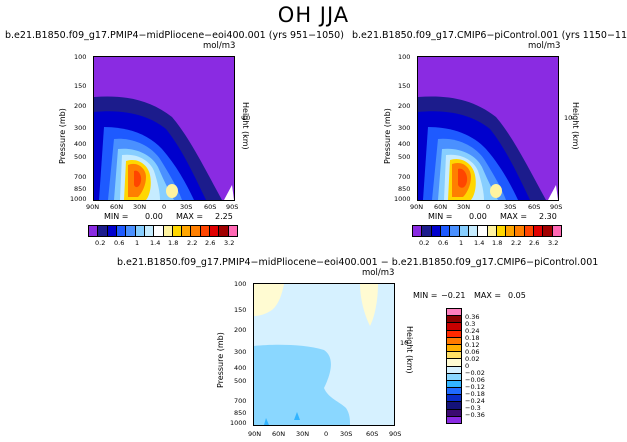  What do you see at coordinates (232, 207) in the screenshot?
I see `x-tick: 90S` at bounding box center [232, 207].